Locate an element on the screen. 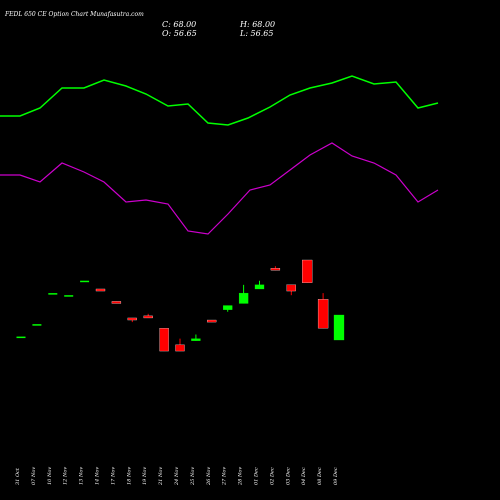  x-tick-label: 21 Nov is located at coordinates (161, 476).